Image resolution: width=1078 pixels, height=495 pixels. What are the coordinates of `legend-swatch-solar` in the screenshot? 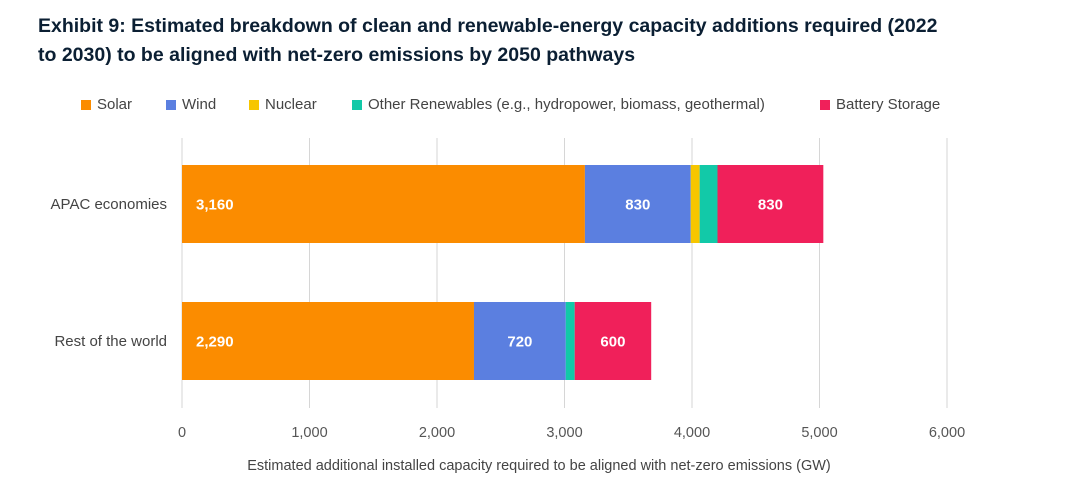 It's located at (86, 104).